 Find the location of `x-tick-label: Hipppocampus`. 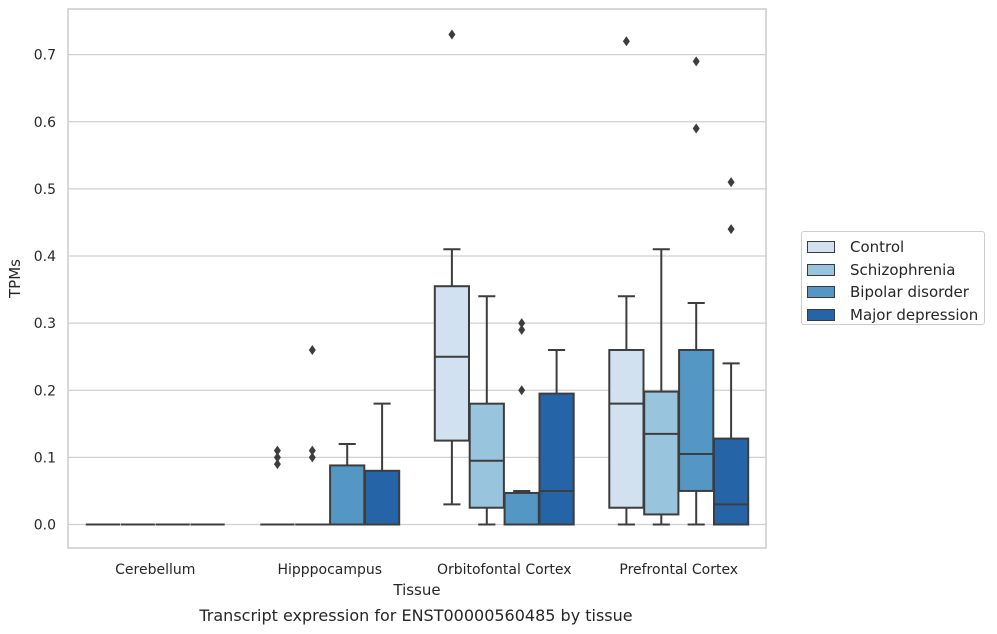

x-tick-label: Hipppocampus is located at coordinates (329, 570).